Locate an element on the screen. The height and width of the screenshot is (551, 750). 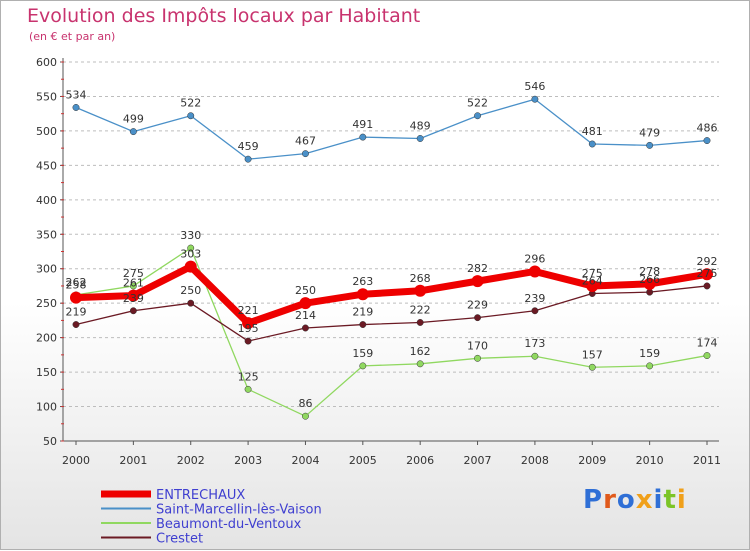
y-tick-label: 150 is located at coordinates (46, 372).